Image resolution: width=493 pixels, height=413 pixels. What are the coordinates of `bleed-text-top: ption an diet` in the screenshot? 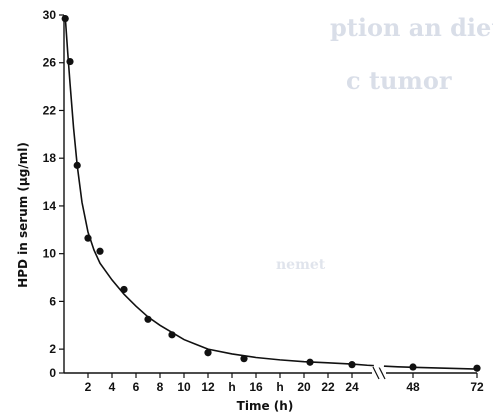 It's located at (411, 27).